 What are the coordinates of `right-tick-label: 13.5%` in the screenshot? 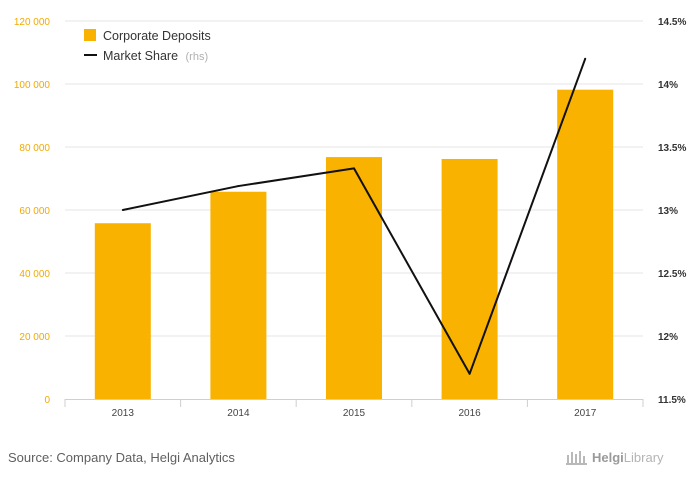 It's located at (672, 148).